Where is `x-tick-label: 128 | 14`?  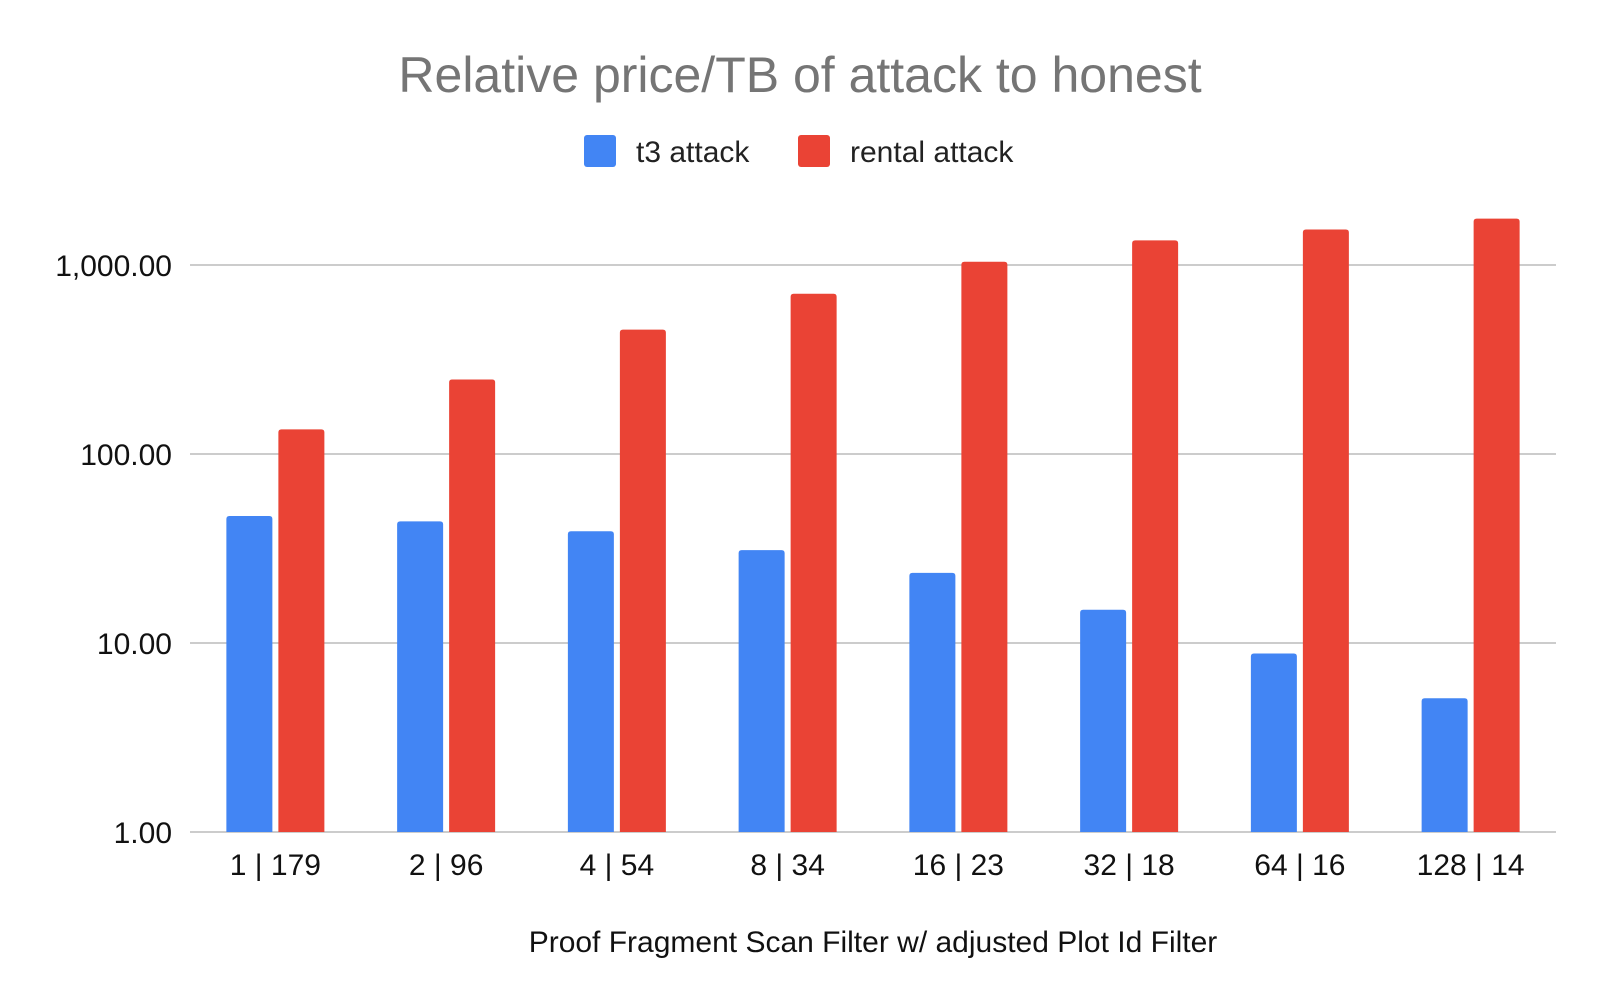
x-tick-label: 128 | 14 is located at coordinates (1471, 865).